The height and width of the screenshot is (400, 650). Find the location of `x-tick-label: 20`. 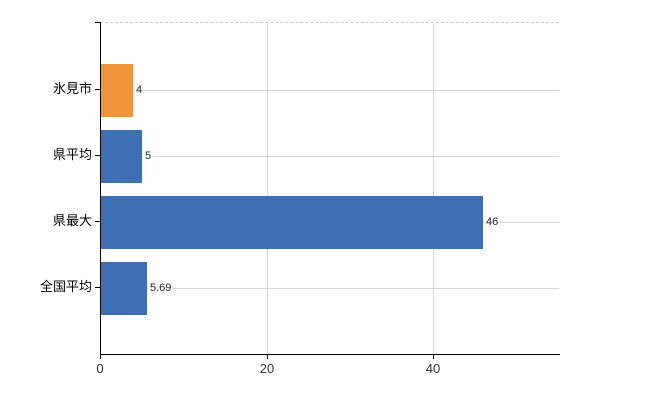

x-tick-label: 20 is located at coordinates (267, 368).